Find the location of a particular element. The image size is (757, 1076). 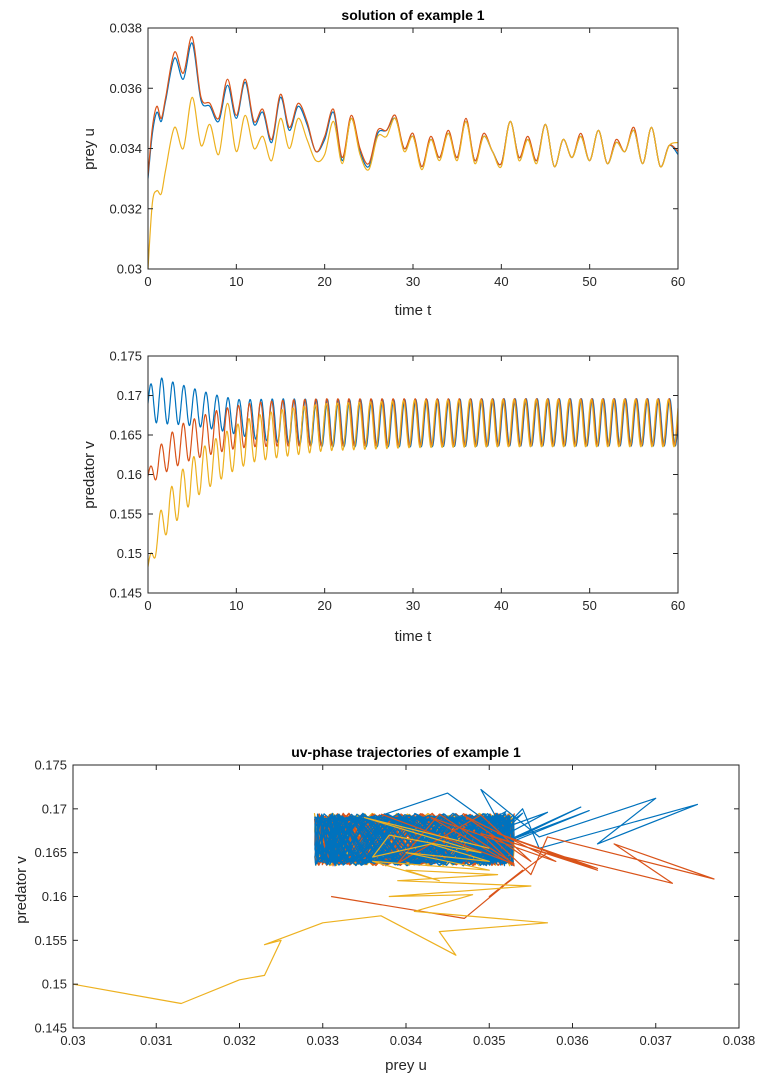

x-tick-label: 0.034 is located at coordinates (406, 1040).